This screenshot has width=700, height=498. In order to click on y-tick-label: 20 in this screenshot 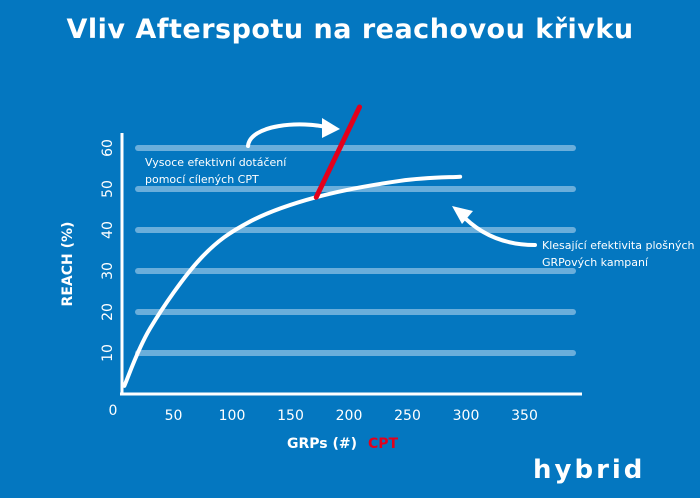, I will do `click(108, 312)`.